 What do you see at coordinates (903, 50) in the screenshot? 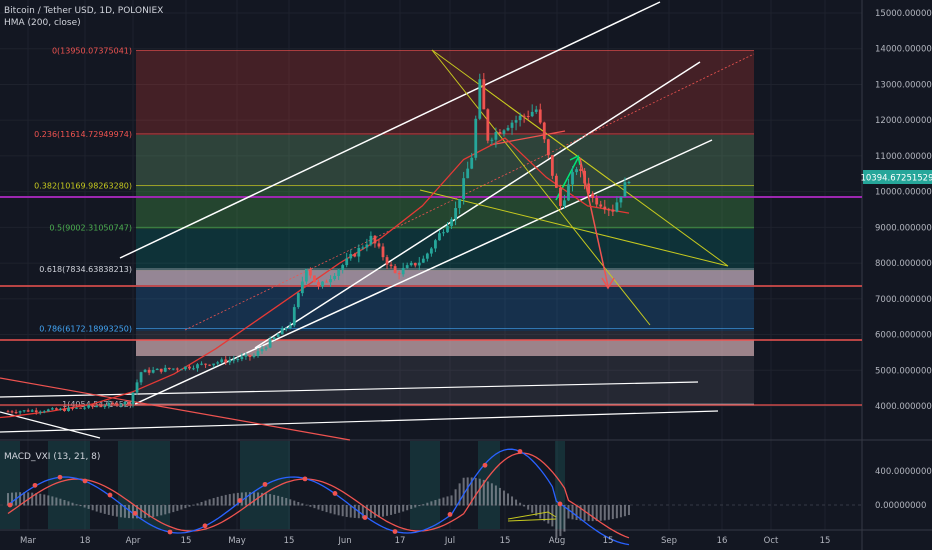
I see `price-tick-label: 14000.00000000` at bounding box center [903, 50].